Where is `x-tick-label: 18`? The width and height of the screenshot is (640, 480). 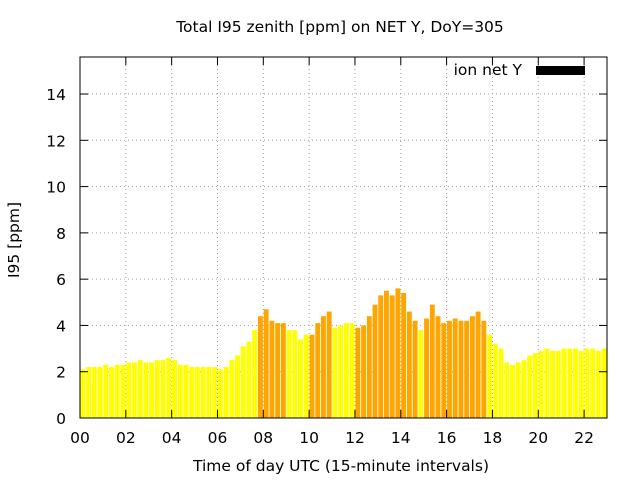 x-tick-label: 18 is located at coordinates (493, 438).